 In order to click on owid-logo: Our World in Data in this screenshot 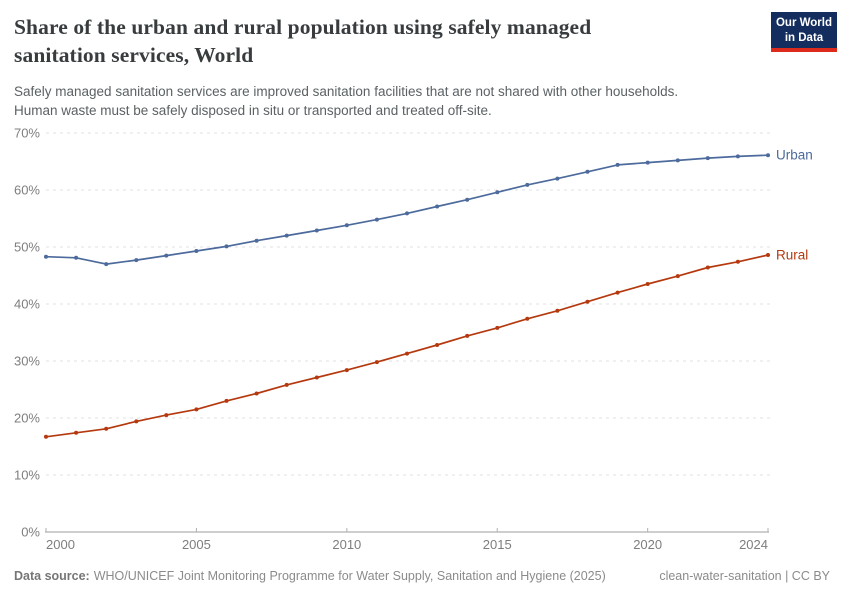, I will do `click(804, 32)`.